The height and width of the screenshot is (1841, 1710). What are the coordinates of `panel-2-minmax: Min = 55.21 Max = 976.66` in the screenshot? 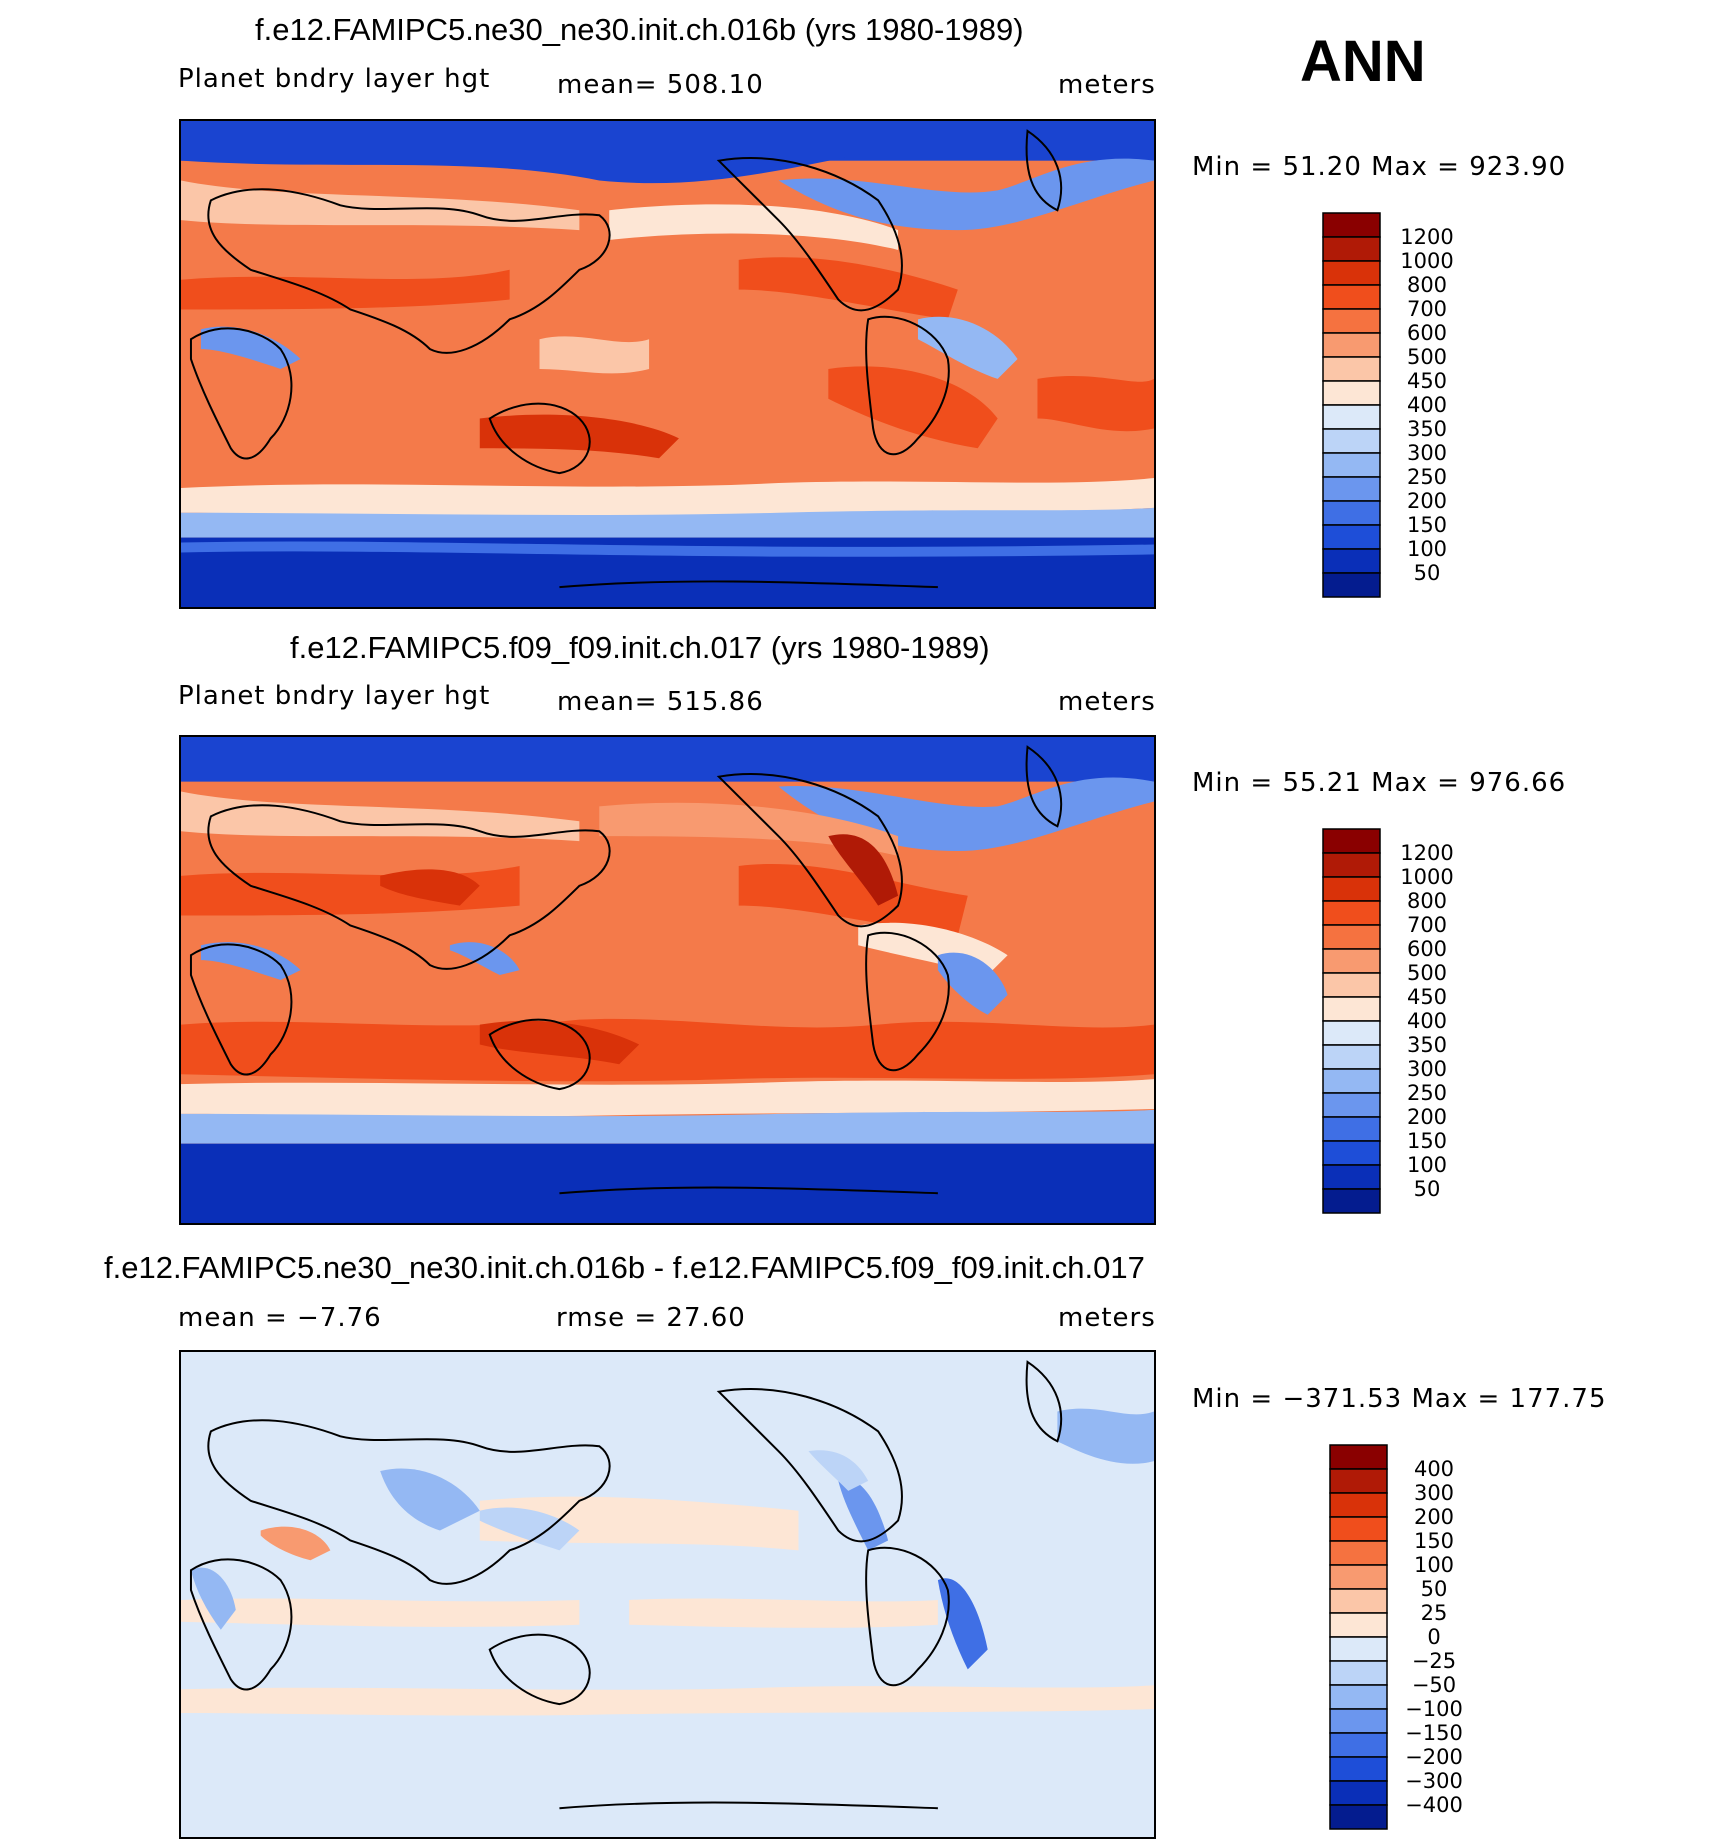 It's located at (1379, 783).